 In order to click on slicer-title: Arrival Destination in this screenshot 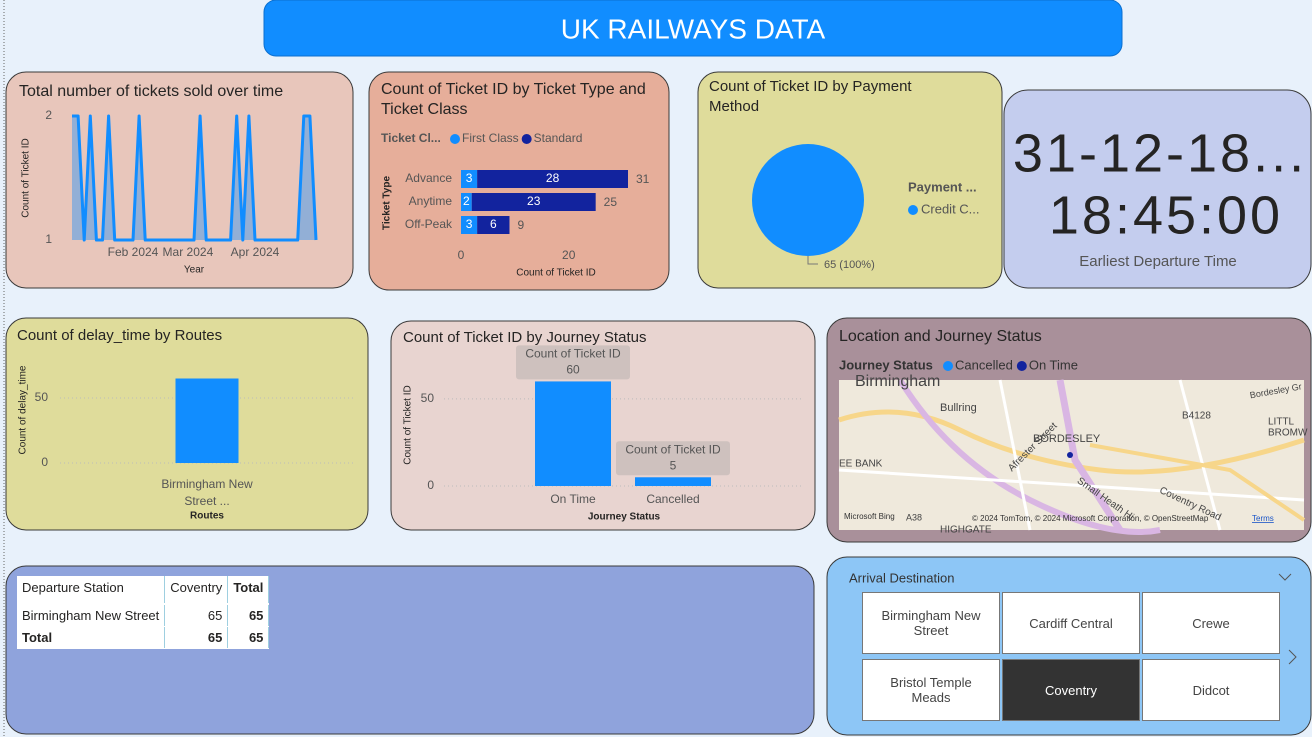, I will do `click(902, 577)`.